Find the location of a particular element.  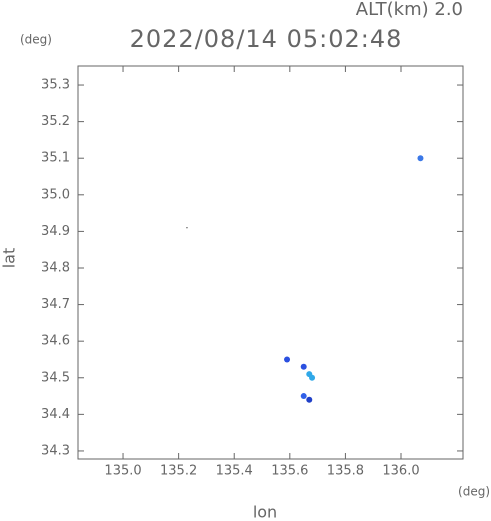

y-tick-label: 35.0 is located at coordinates (55, 194).